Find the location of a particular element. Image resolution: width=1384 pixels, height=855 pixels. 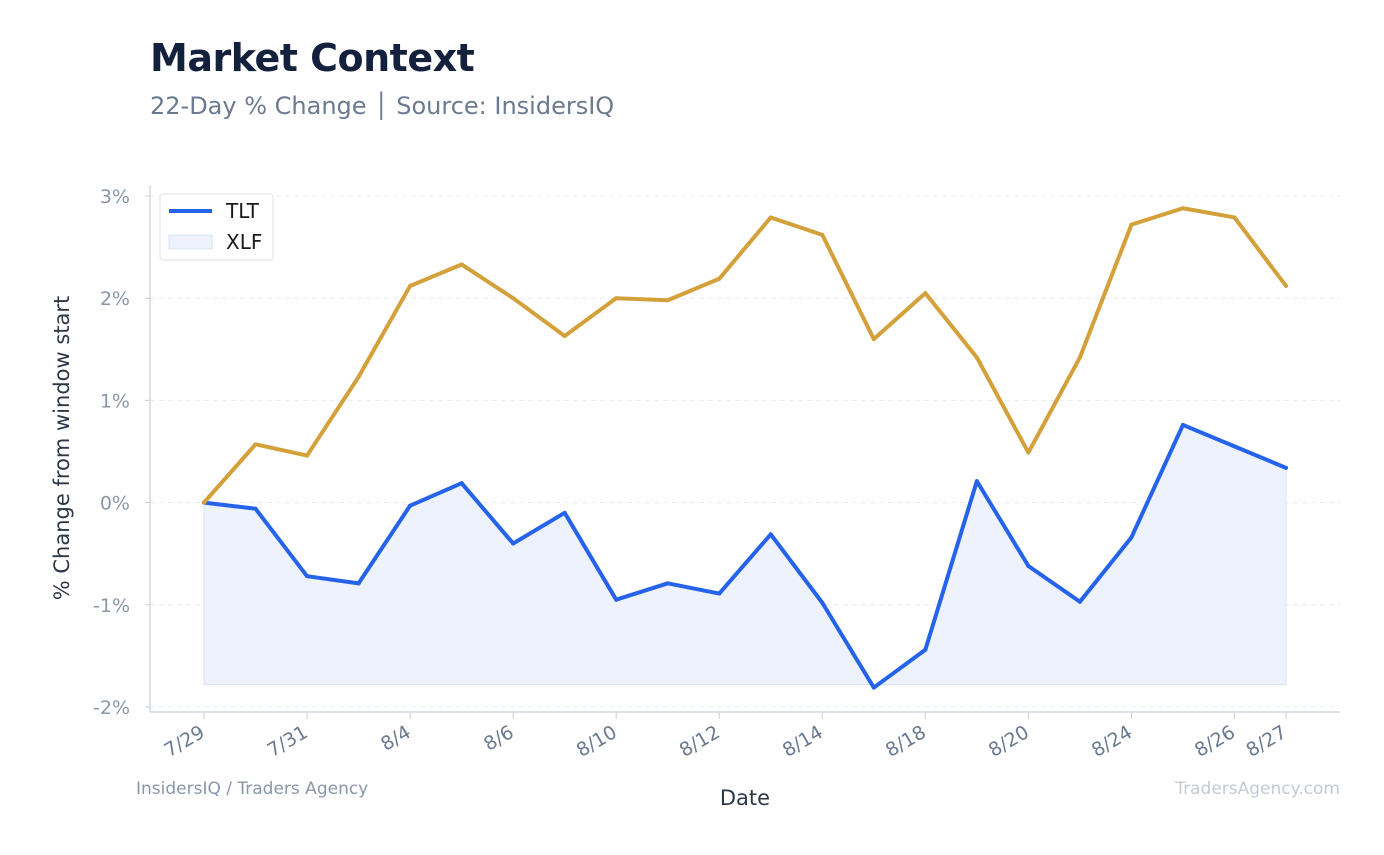

x-tick-label: 8/4 is located at coordinates (395, 738).